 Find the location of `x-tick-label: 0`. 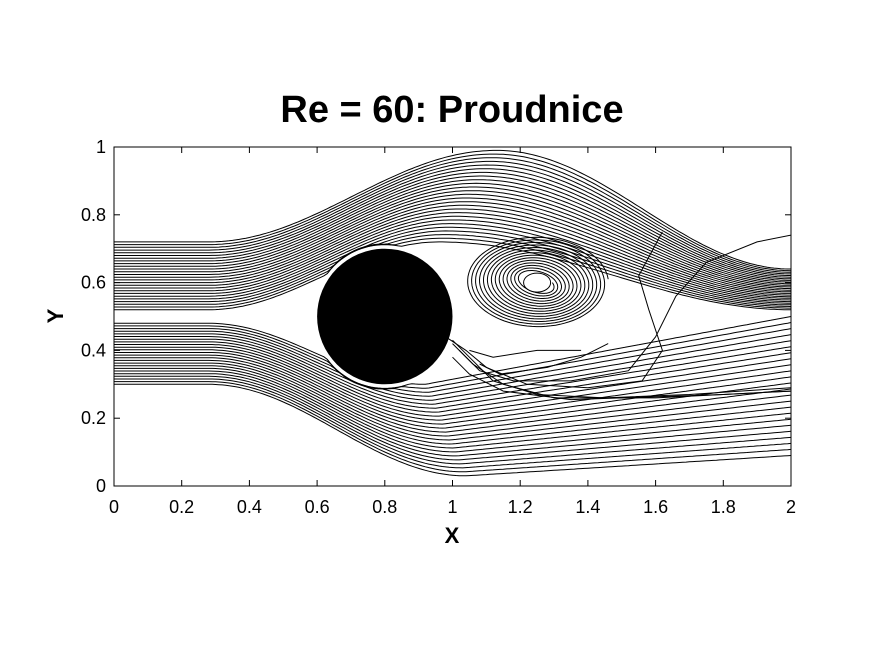

x-tick-label: 0 is located at coordinates (114, 507).